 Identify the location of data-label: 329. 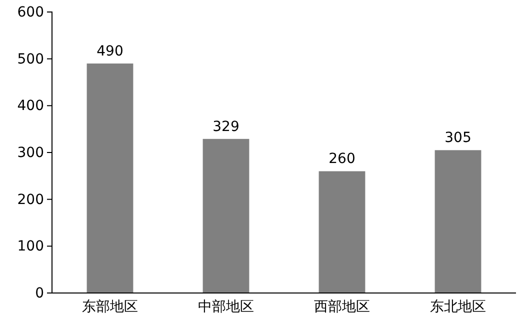
(226, 126).